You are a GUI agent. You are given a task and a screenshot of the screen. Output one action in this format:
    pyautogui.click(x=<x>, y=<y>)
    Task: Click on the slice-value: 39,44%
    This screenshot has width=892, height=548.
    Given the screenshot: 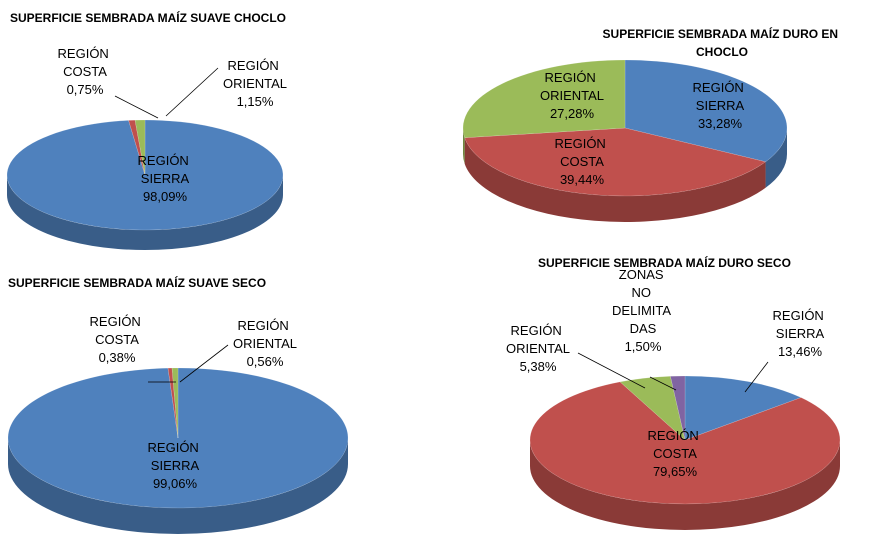 What is the action you would take?
    pyautogui.click(x=582, y=179)
    